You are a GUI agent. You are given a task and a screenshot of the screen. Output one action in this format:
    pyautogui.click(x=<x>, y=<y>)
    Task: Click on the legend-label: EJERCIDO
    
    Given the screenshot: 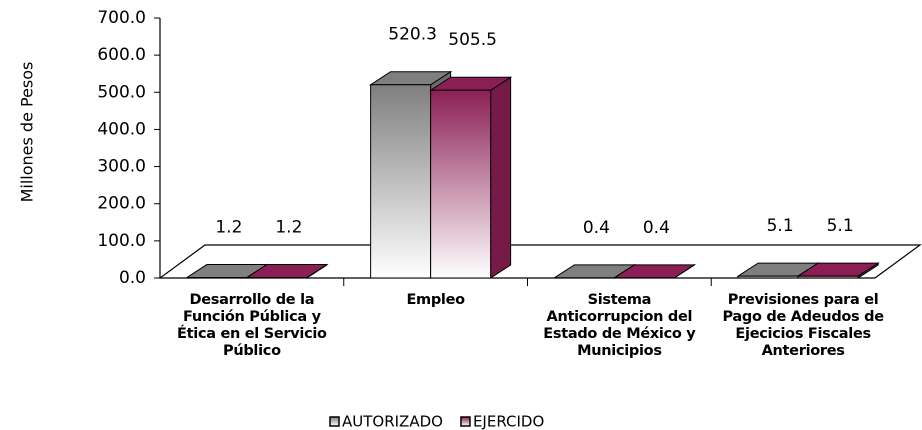 What is the action you would take?
    pyautogui.click(x=508, y=421)
    